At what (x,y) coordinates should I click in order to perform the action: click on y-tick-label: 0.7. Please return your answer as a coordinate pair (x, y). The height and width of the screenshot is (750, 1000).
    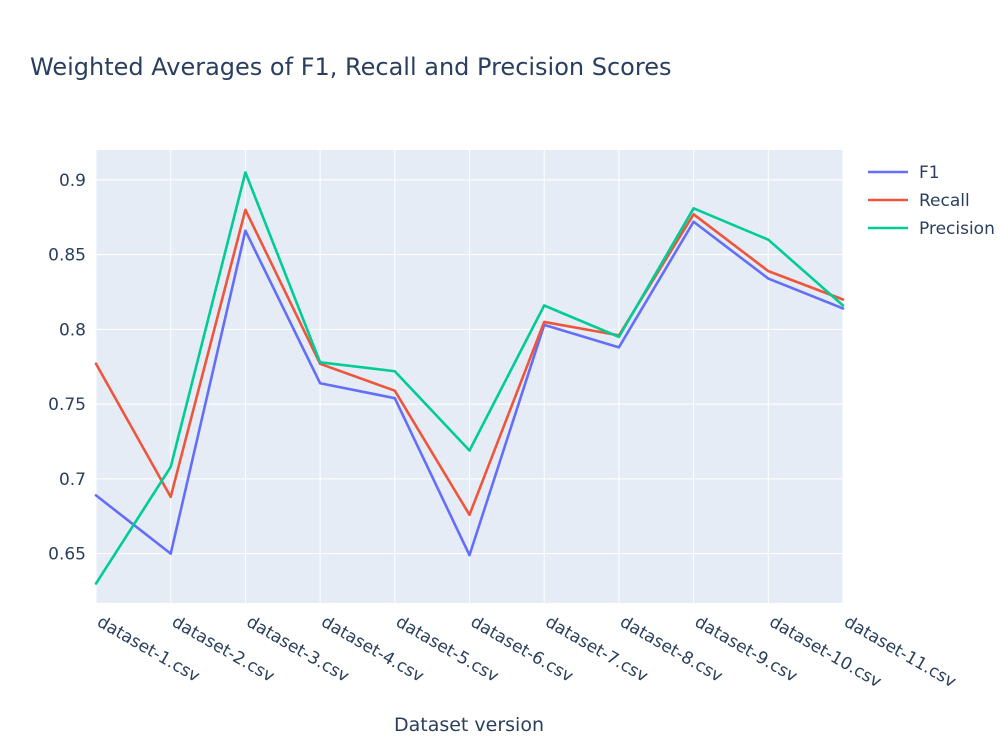
    Looking at the image, I should click on (72, 480).